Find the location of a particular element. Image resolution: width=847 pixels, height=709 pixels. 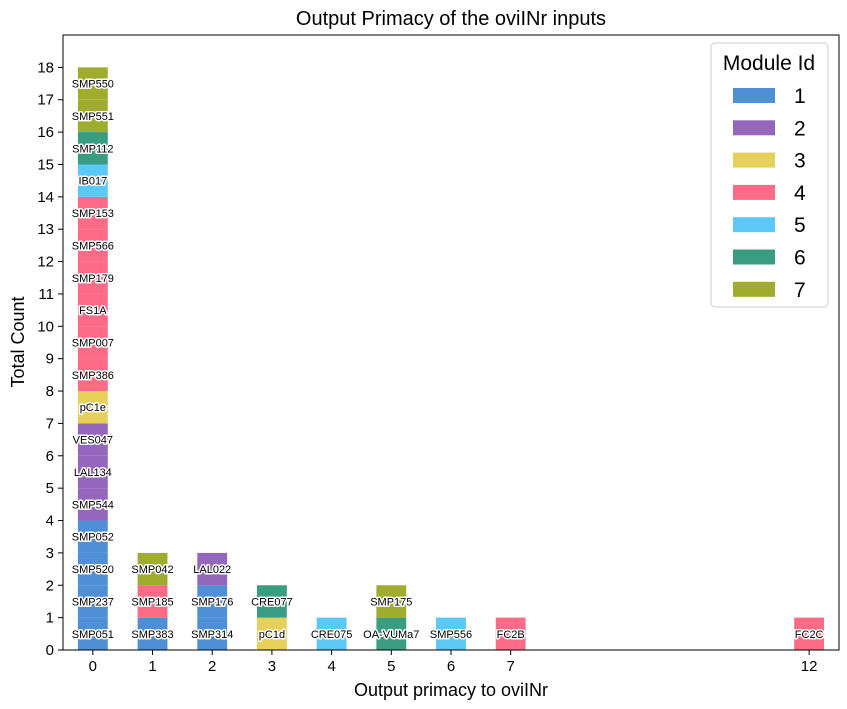

x-tick-label: 6 is located at coordinates (451, 666).